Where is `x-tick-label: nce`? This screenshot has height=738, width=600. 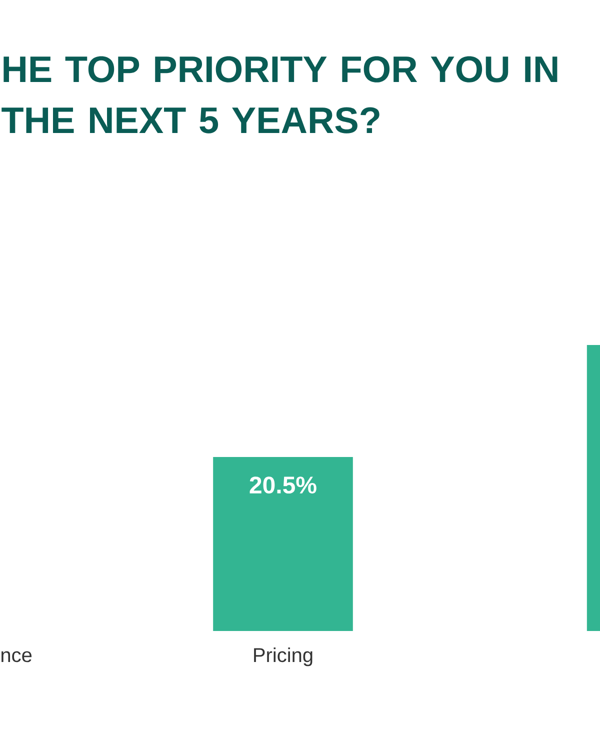 x-tick-label: nce is located at coordinates (17, 656).